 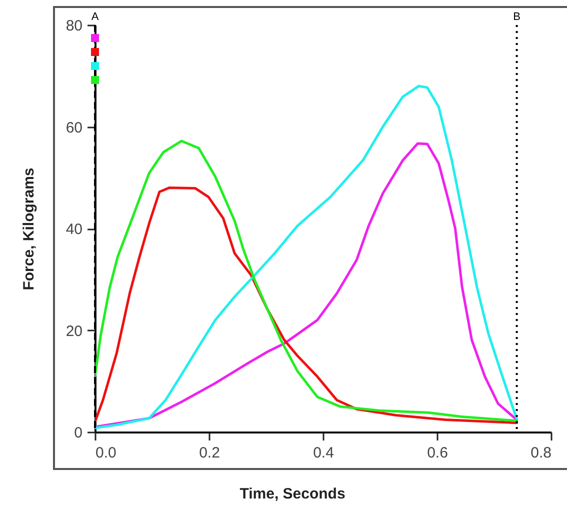 What do you see at coordinates (323, 453) in the screenshot?
I see `x-tick-label: 0.4` at bounding box center [323, 453].